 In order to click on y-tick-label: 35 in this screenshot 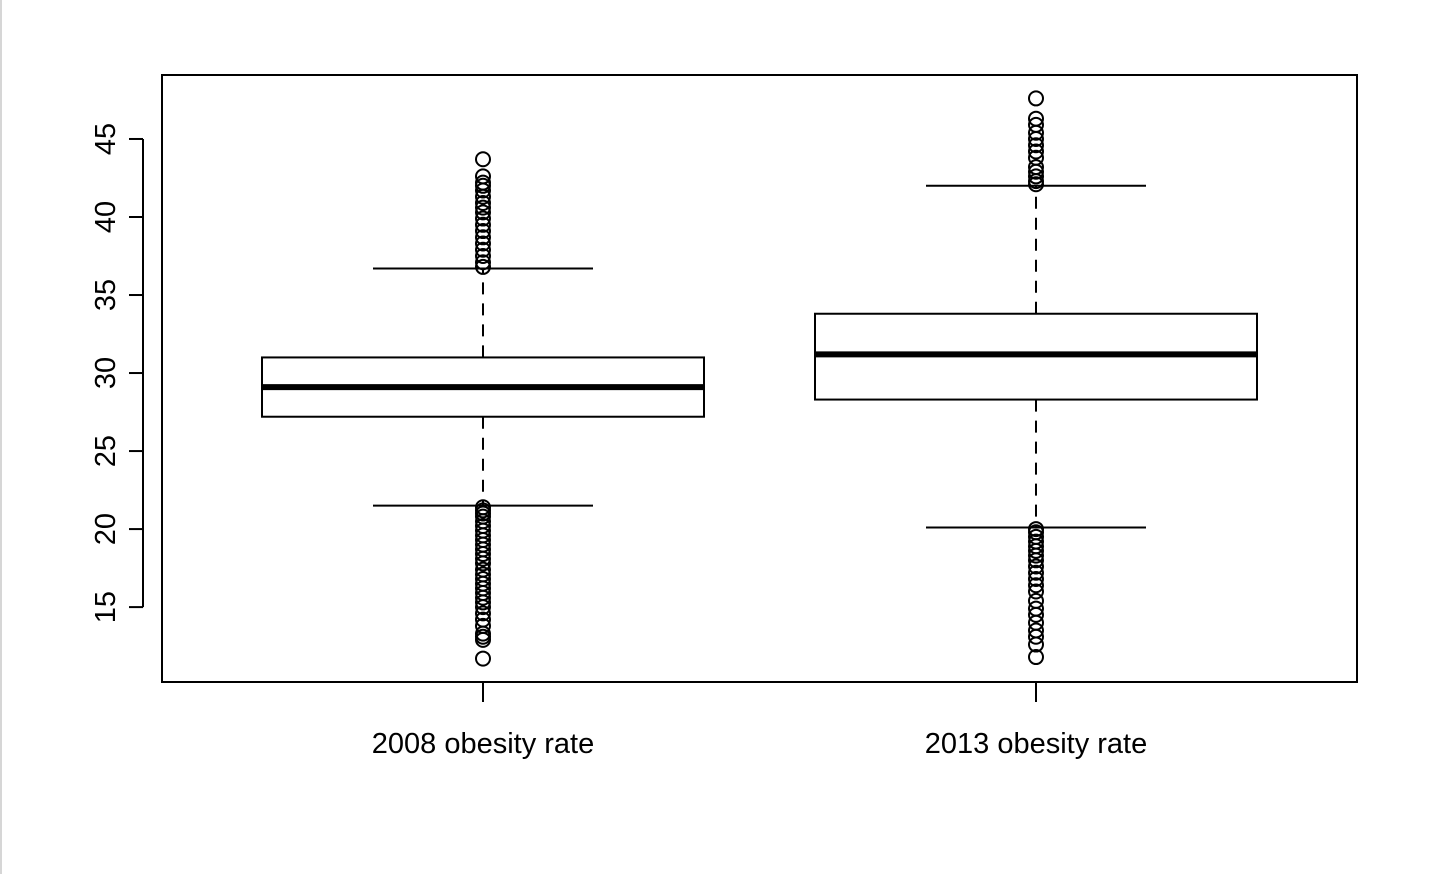, I will do `click(106, 295)`.